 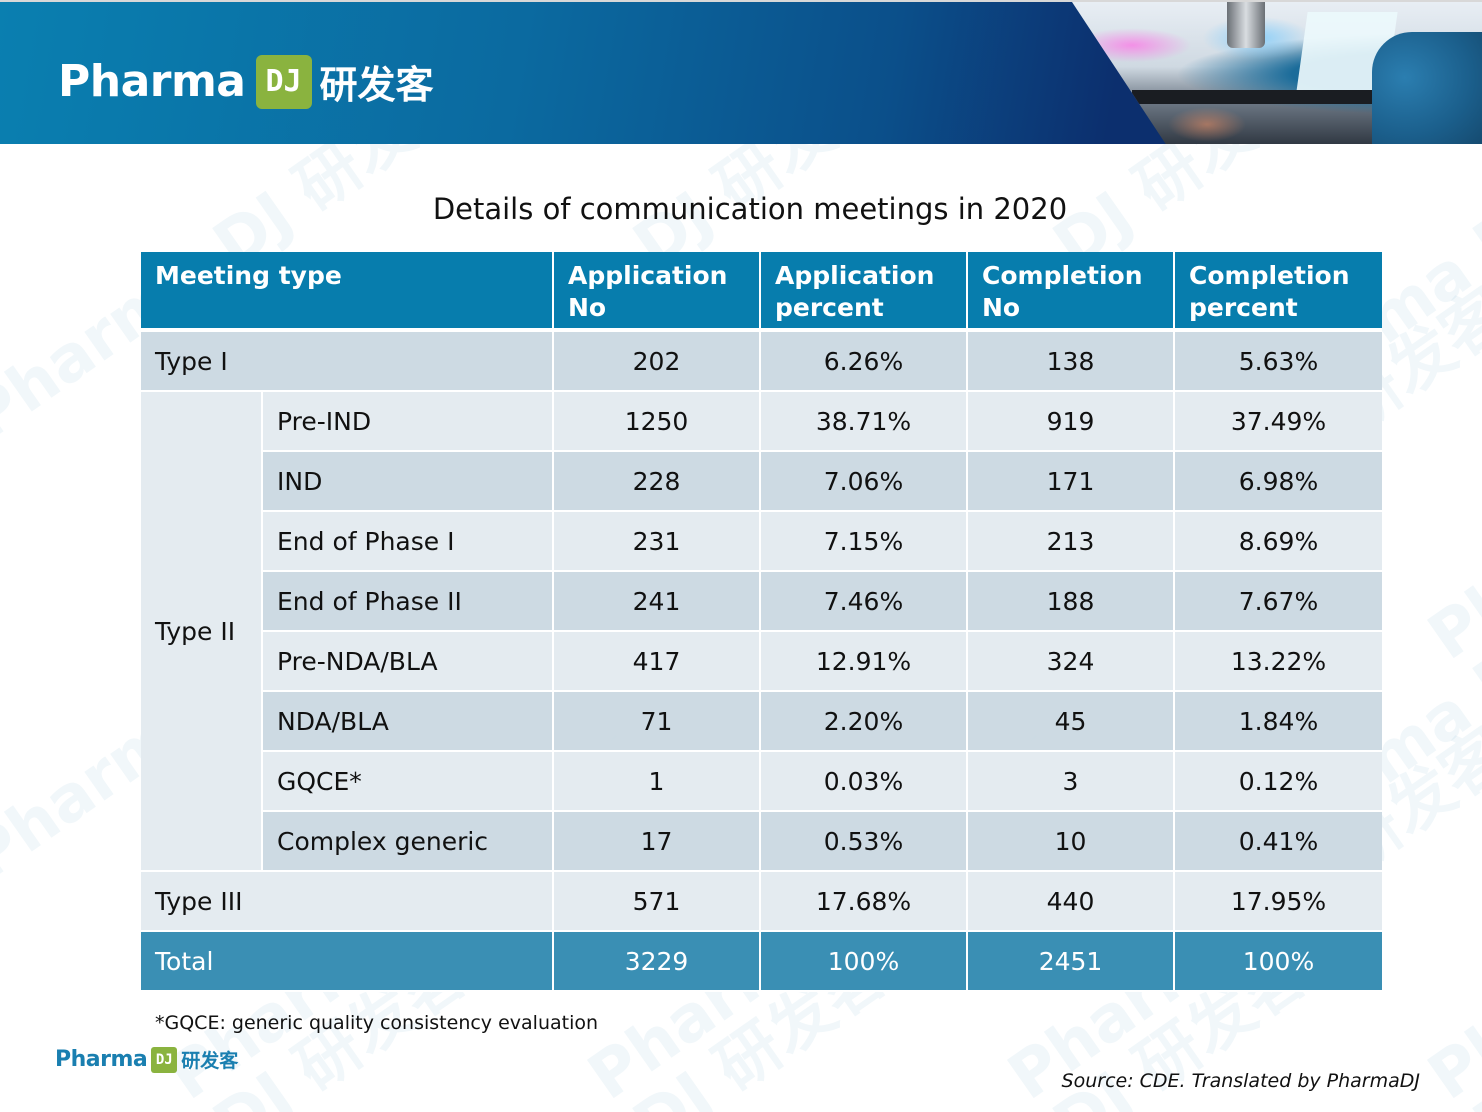 I want to click on cell-completion-no: 324, so click(x=1071, y=662).